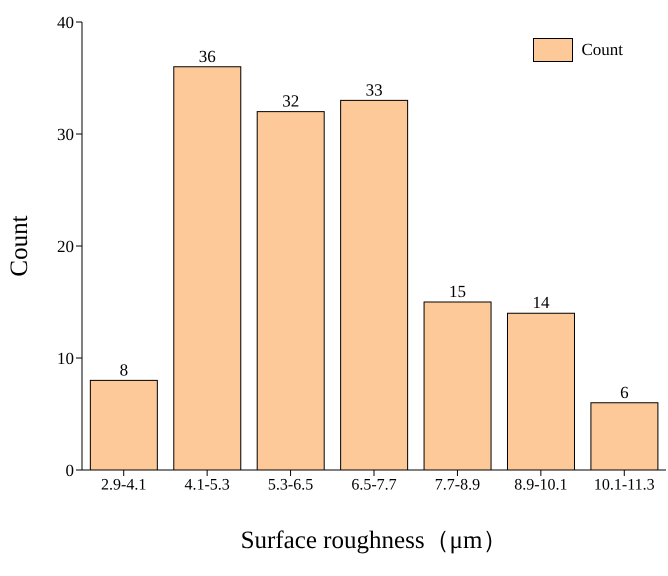  What do you see at coordinates (541, 485) in the screenshot?
I see `x-tick-label: 8.9-10.1` at bounding box center [541, 485].